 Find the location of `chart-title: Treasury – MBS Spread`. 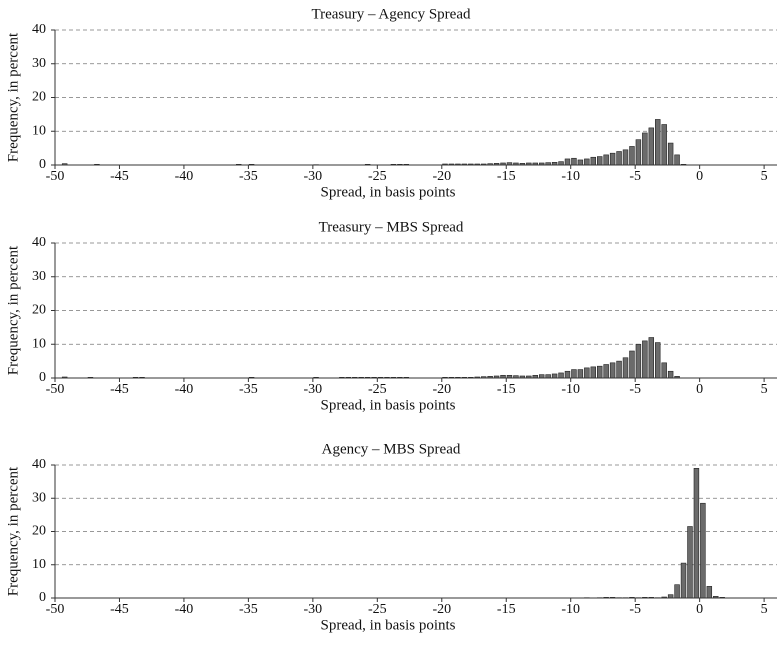

chart-title: Treasury – MBS Spread is located at coordinates (391, 227).